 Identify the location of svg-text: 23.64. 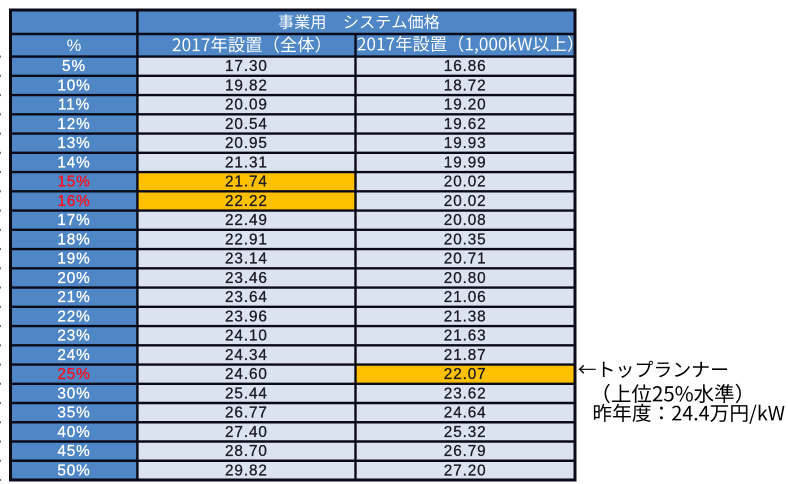
(246, 297).